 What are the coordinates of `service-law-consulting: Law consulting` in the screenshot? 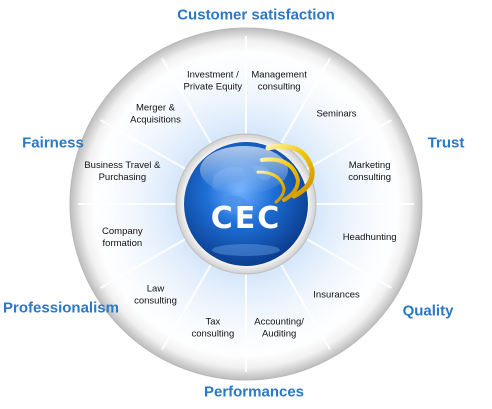 It's located at (155, 295).